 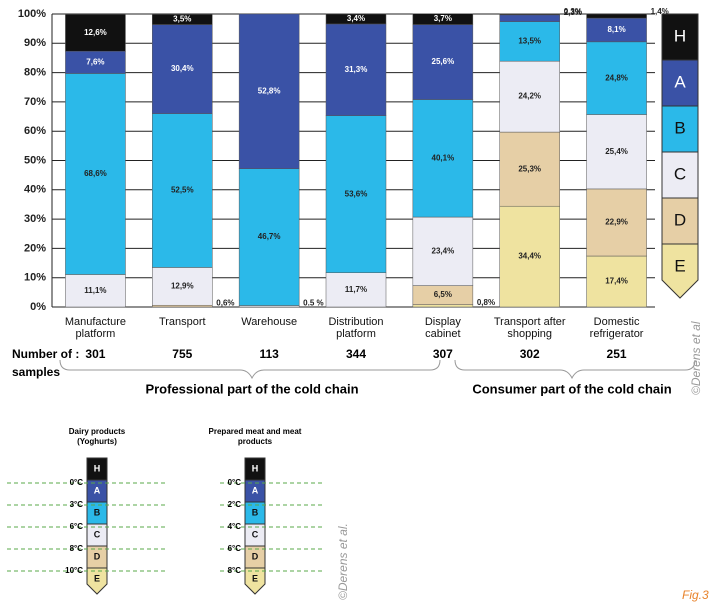 I want to click on value-label: 8,1%, so click(x=616, y=29).